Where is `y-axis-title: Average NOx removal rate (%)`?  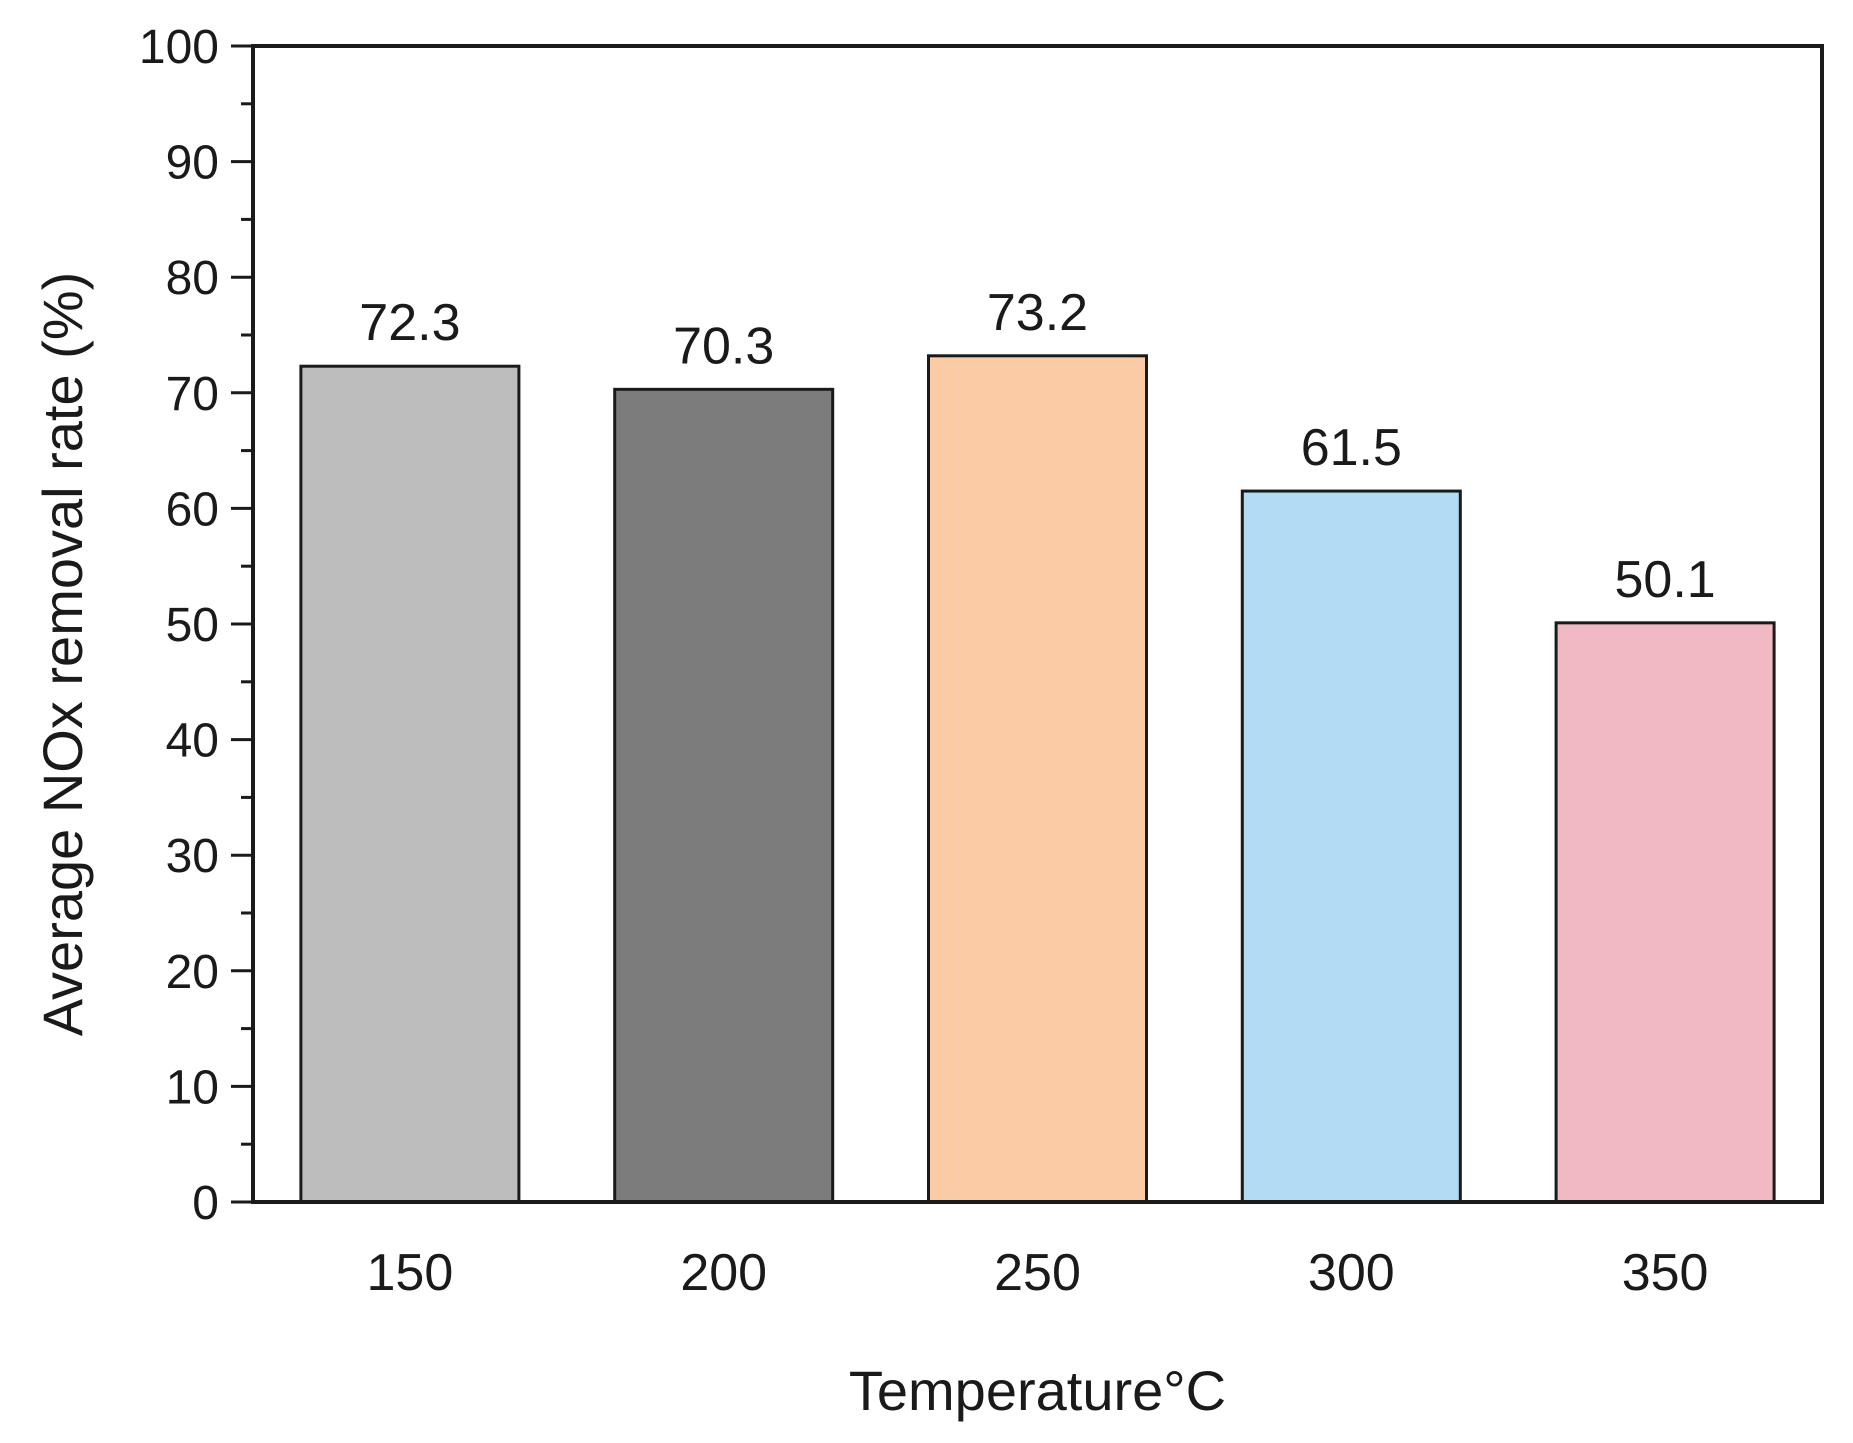
y-axis-title: Average NOx removal rate (%) is located at coordinates (62, 654).